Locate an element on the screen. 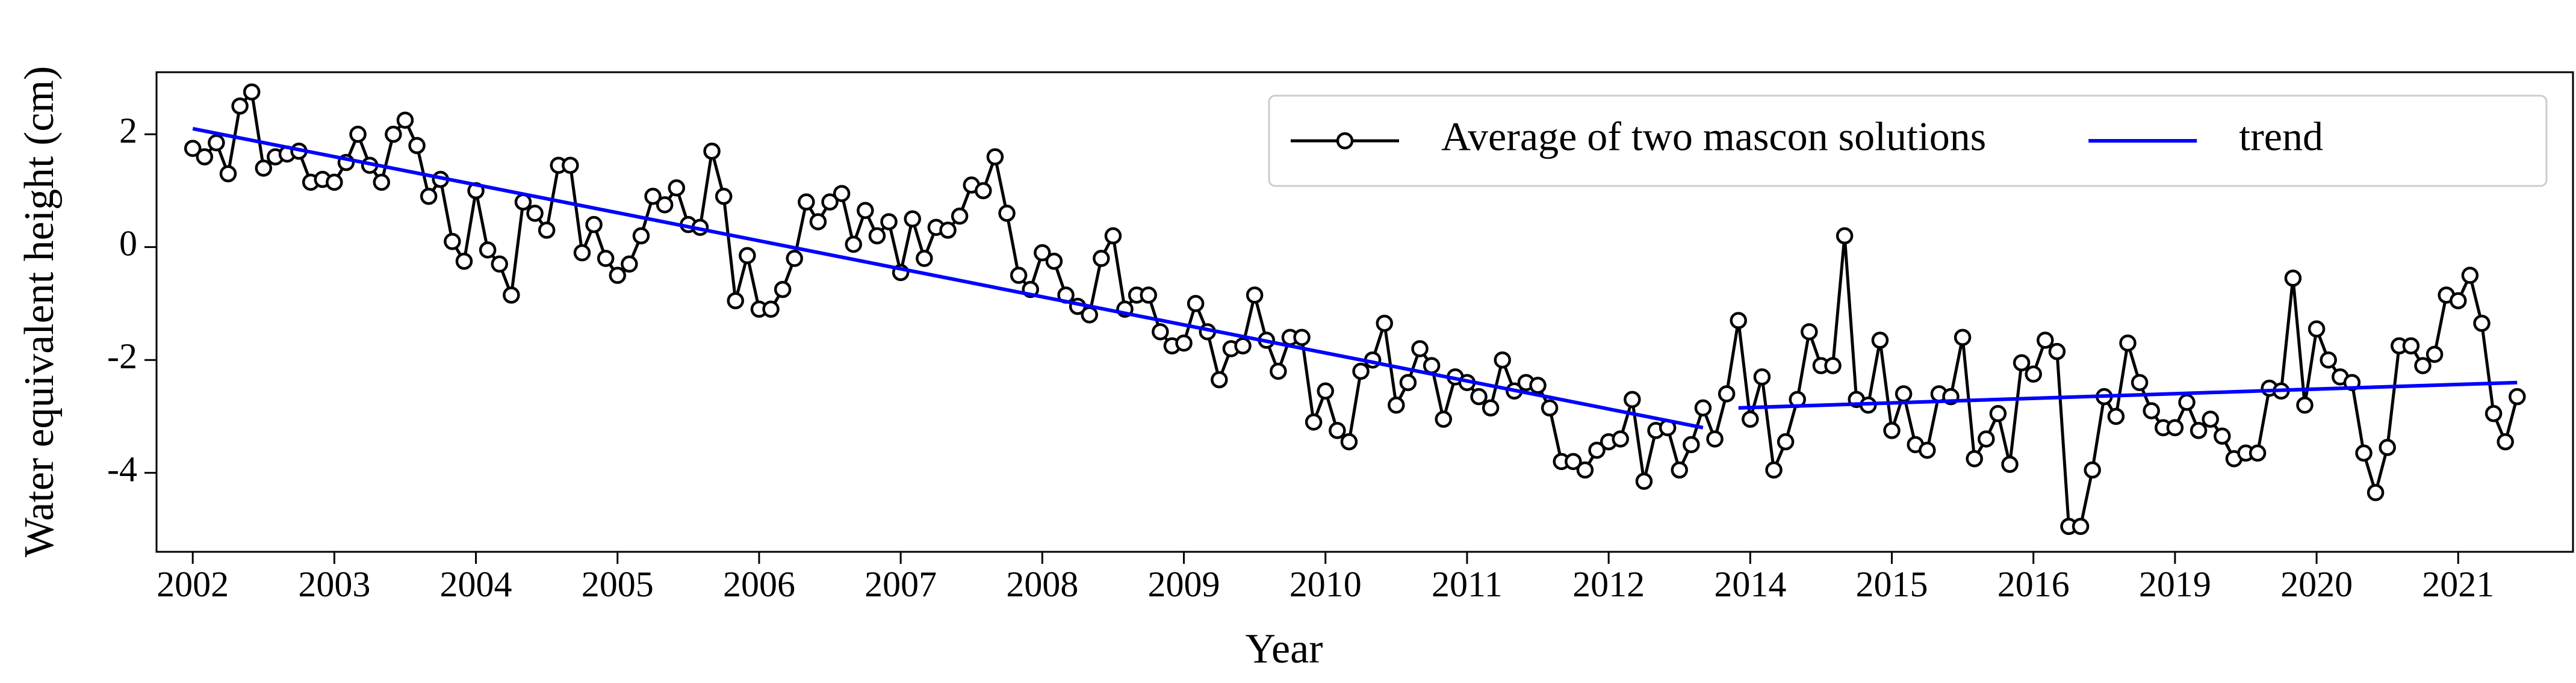 Image resolution: width=2576 pixels, height=683 pixels. x-tick-label: 2004 is located at coordinates (476, 584).